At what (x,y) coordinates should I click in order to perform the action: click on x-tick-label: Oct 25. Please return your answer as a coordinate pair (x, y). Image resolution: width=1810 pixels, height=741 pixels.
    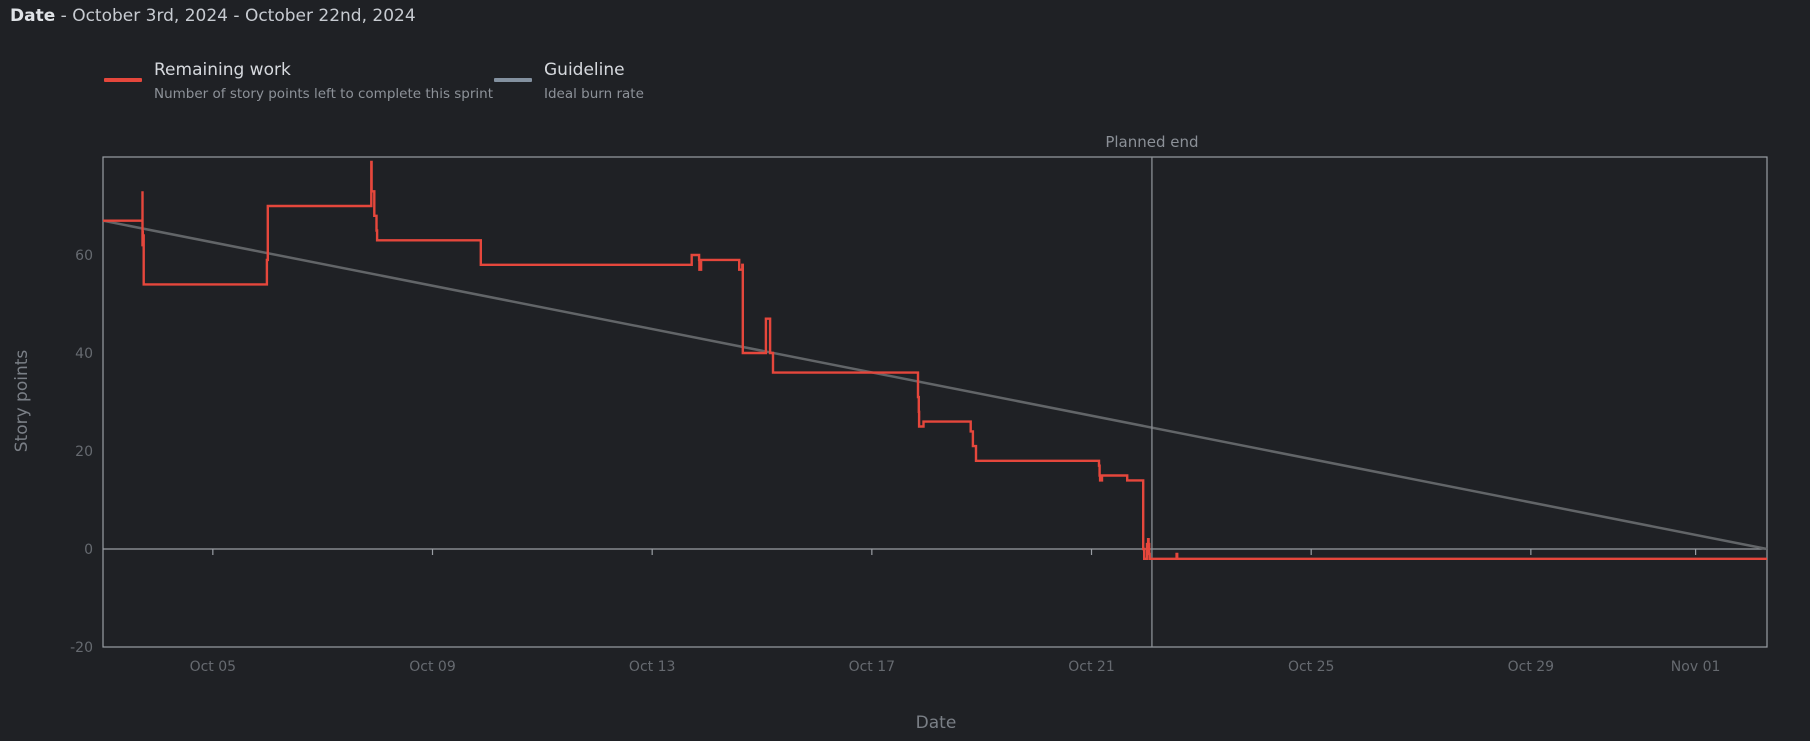
    Looking at the image, I should click on (1311, 667).